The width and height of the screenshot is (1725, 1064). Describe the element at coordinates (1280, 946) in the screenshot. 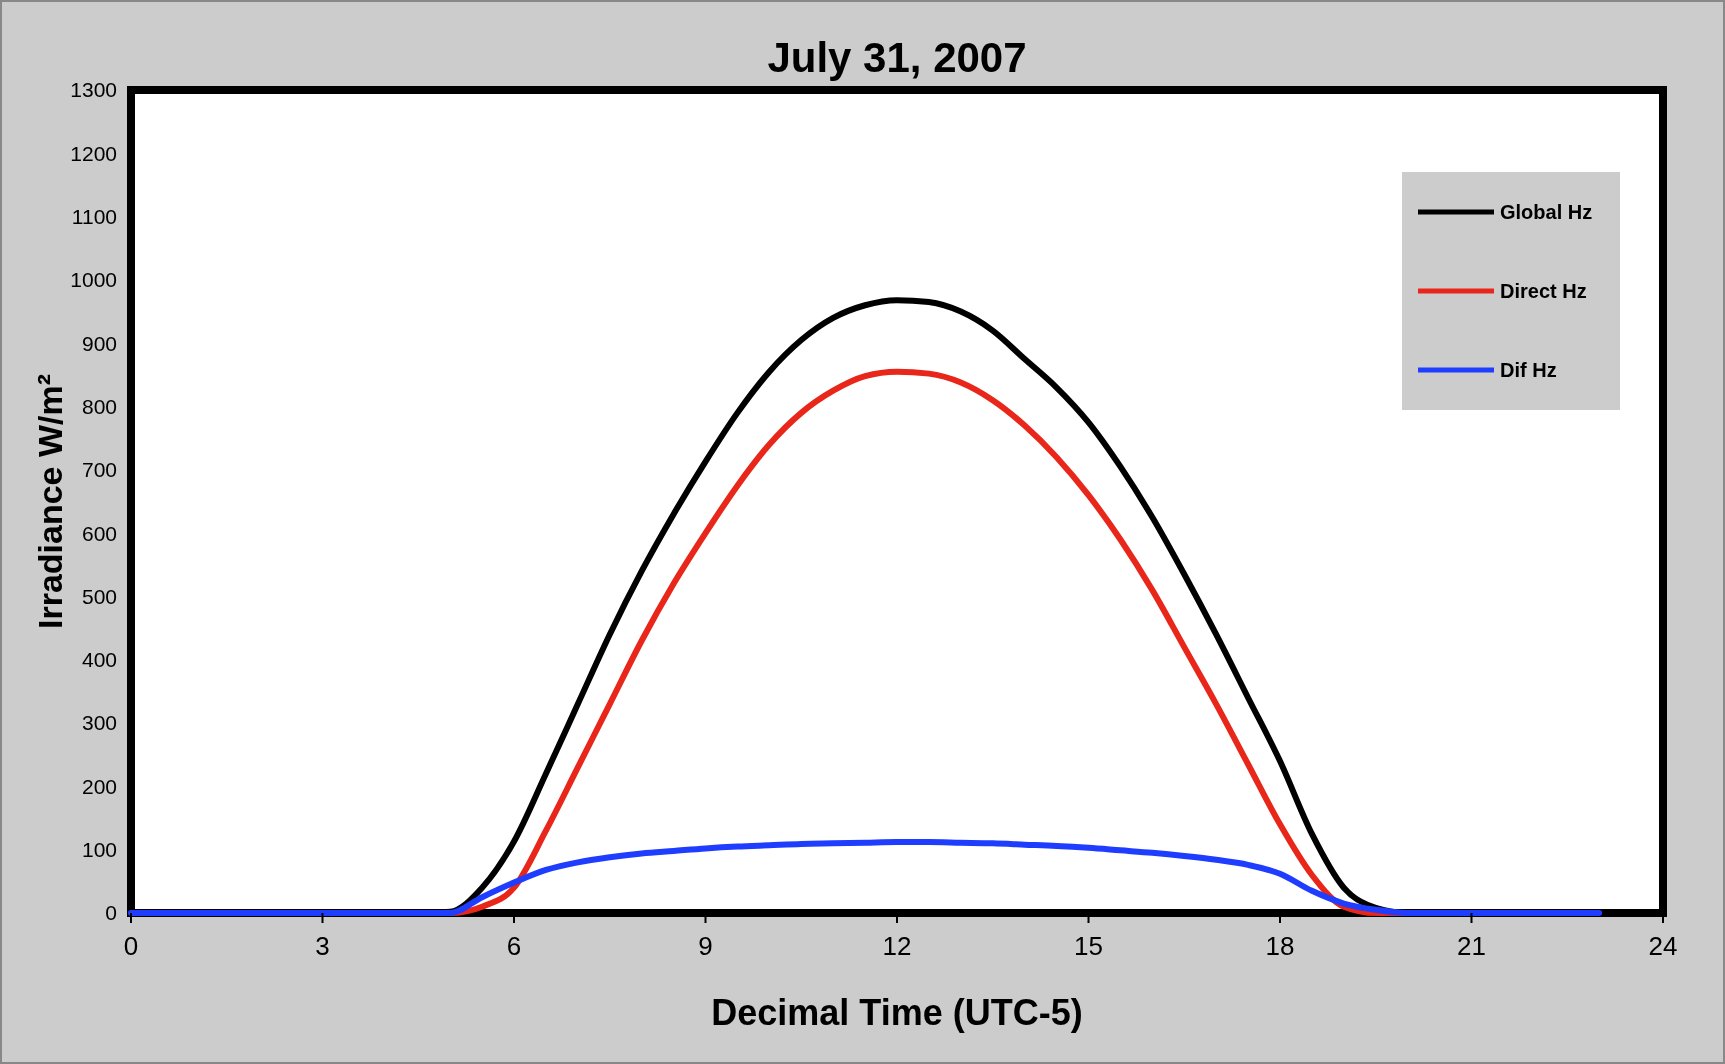

I see `x-tick-label: 18` at that location.